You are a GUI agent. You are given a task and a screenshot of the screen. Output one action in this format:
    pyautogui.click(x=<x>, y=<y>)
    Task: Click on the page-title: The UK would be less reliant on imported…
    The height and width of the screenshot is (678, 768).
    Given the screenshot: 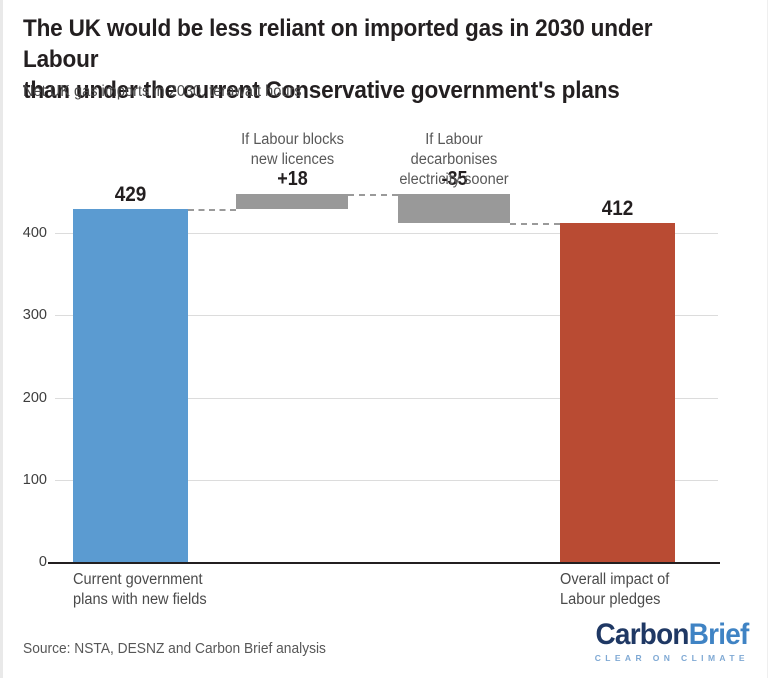 What is the action you would take?
    pyautogui.click(x=345, y=60)
    